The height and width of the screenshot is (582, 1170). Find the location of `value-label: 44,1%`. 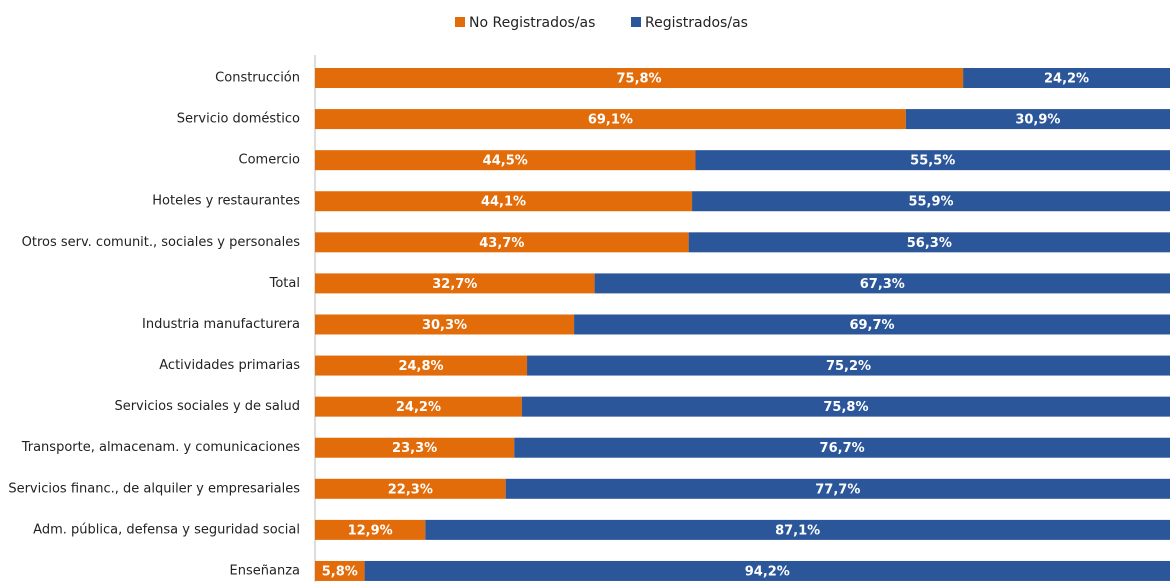

value-label: 44,1% is located at coordinates (503, 202).